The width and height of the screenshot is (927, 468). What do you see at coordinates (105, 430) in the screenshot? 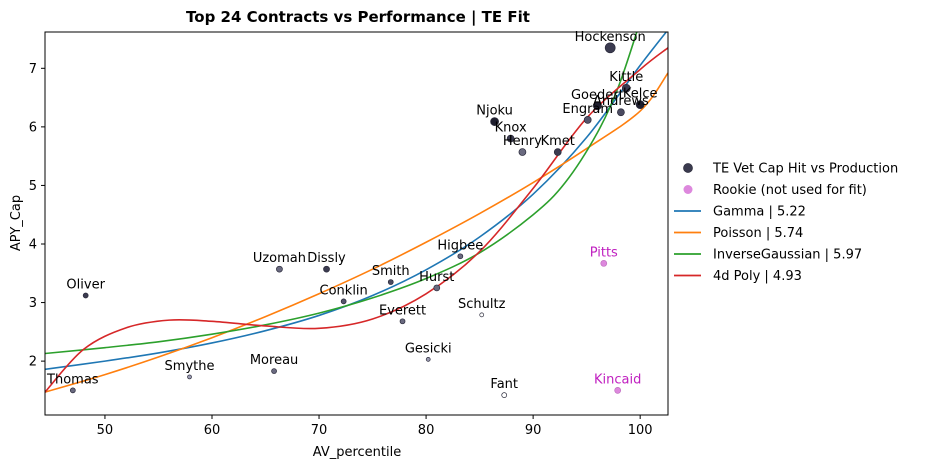
I see `x-tick-label: 50` at bounding box center [105, 430].